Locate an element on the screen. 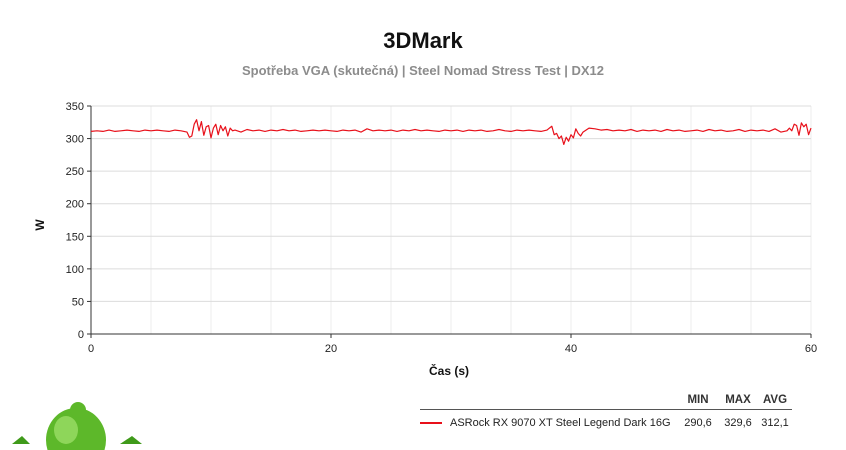 Image resolution: width=846 pixels, height=450 pixels. x-tick-label: 0 is located at coordinates (91, 349).